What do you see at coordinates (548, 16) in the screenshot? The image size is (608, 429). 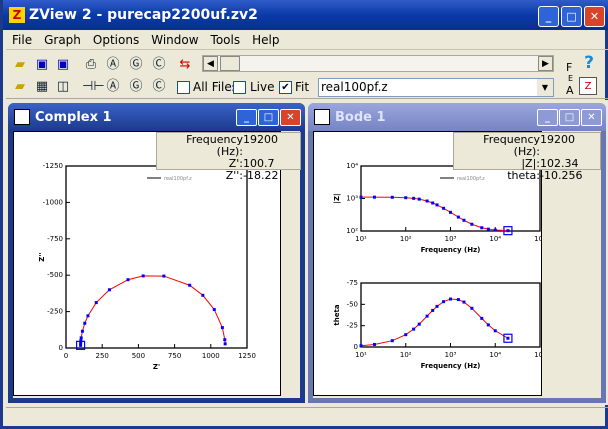 I see `minimize-button: _` at bounding box center [548, 16].